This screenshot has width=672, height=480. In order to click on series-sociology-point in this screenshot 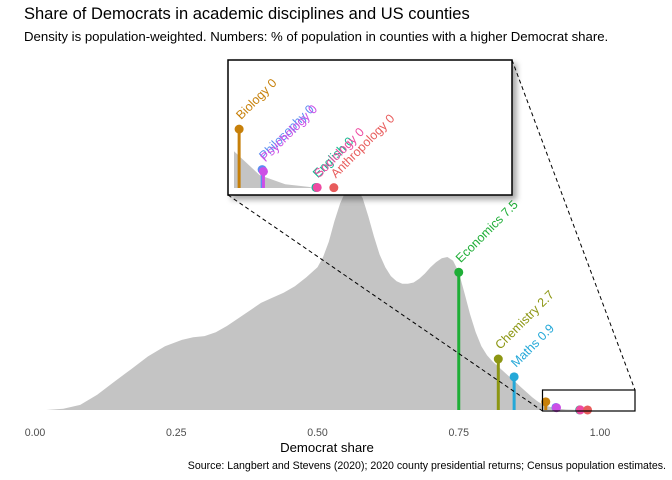, I will do `click(580, 410)`.